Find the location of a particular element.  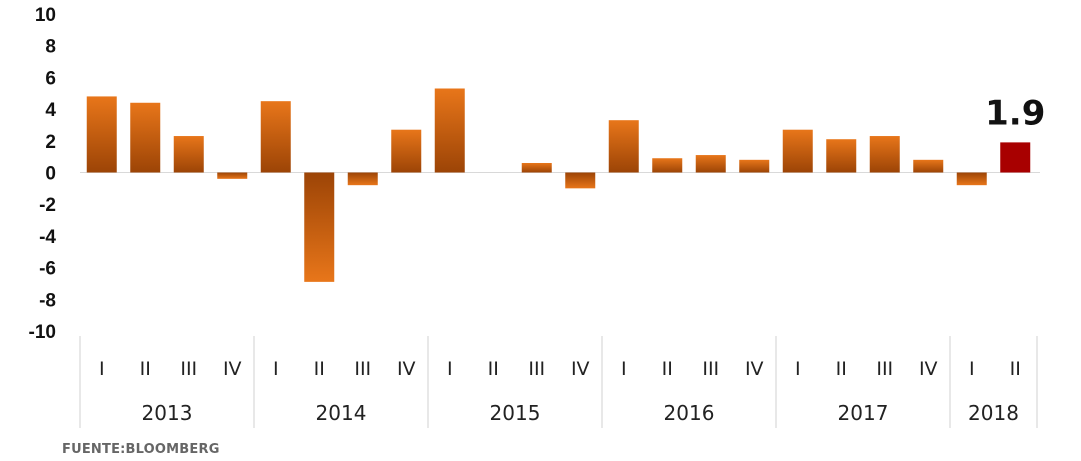

y-tick-label: -2 is located at coordinates (47, 205).